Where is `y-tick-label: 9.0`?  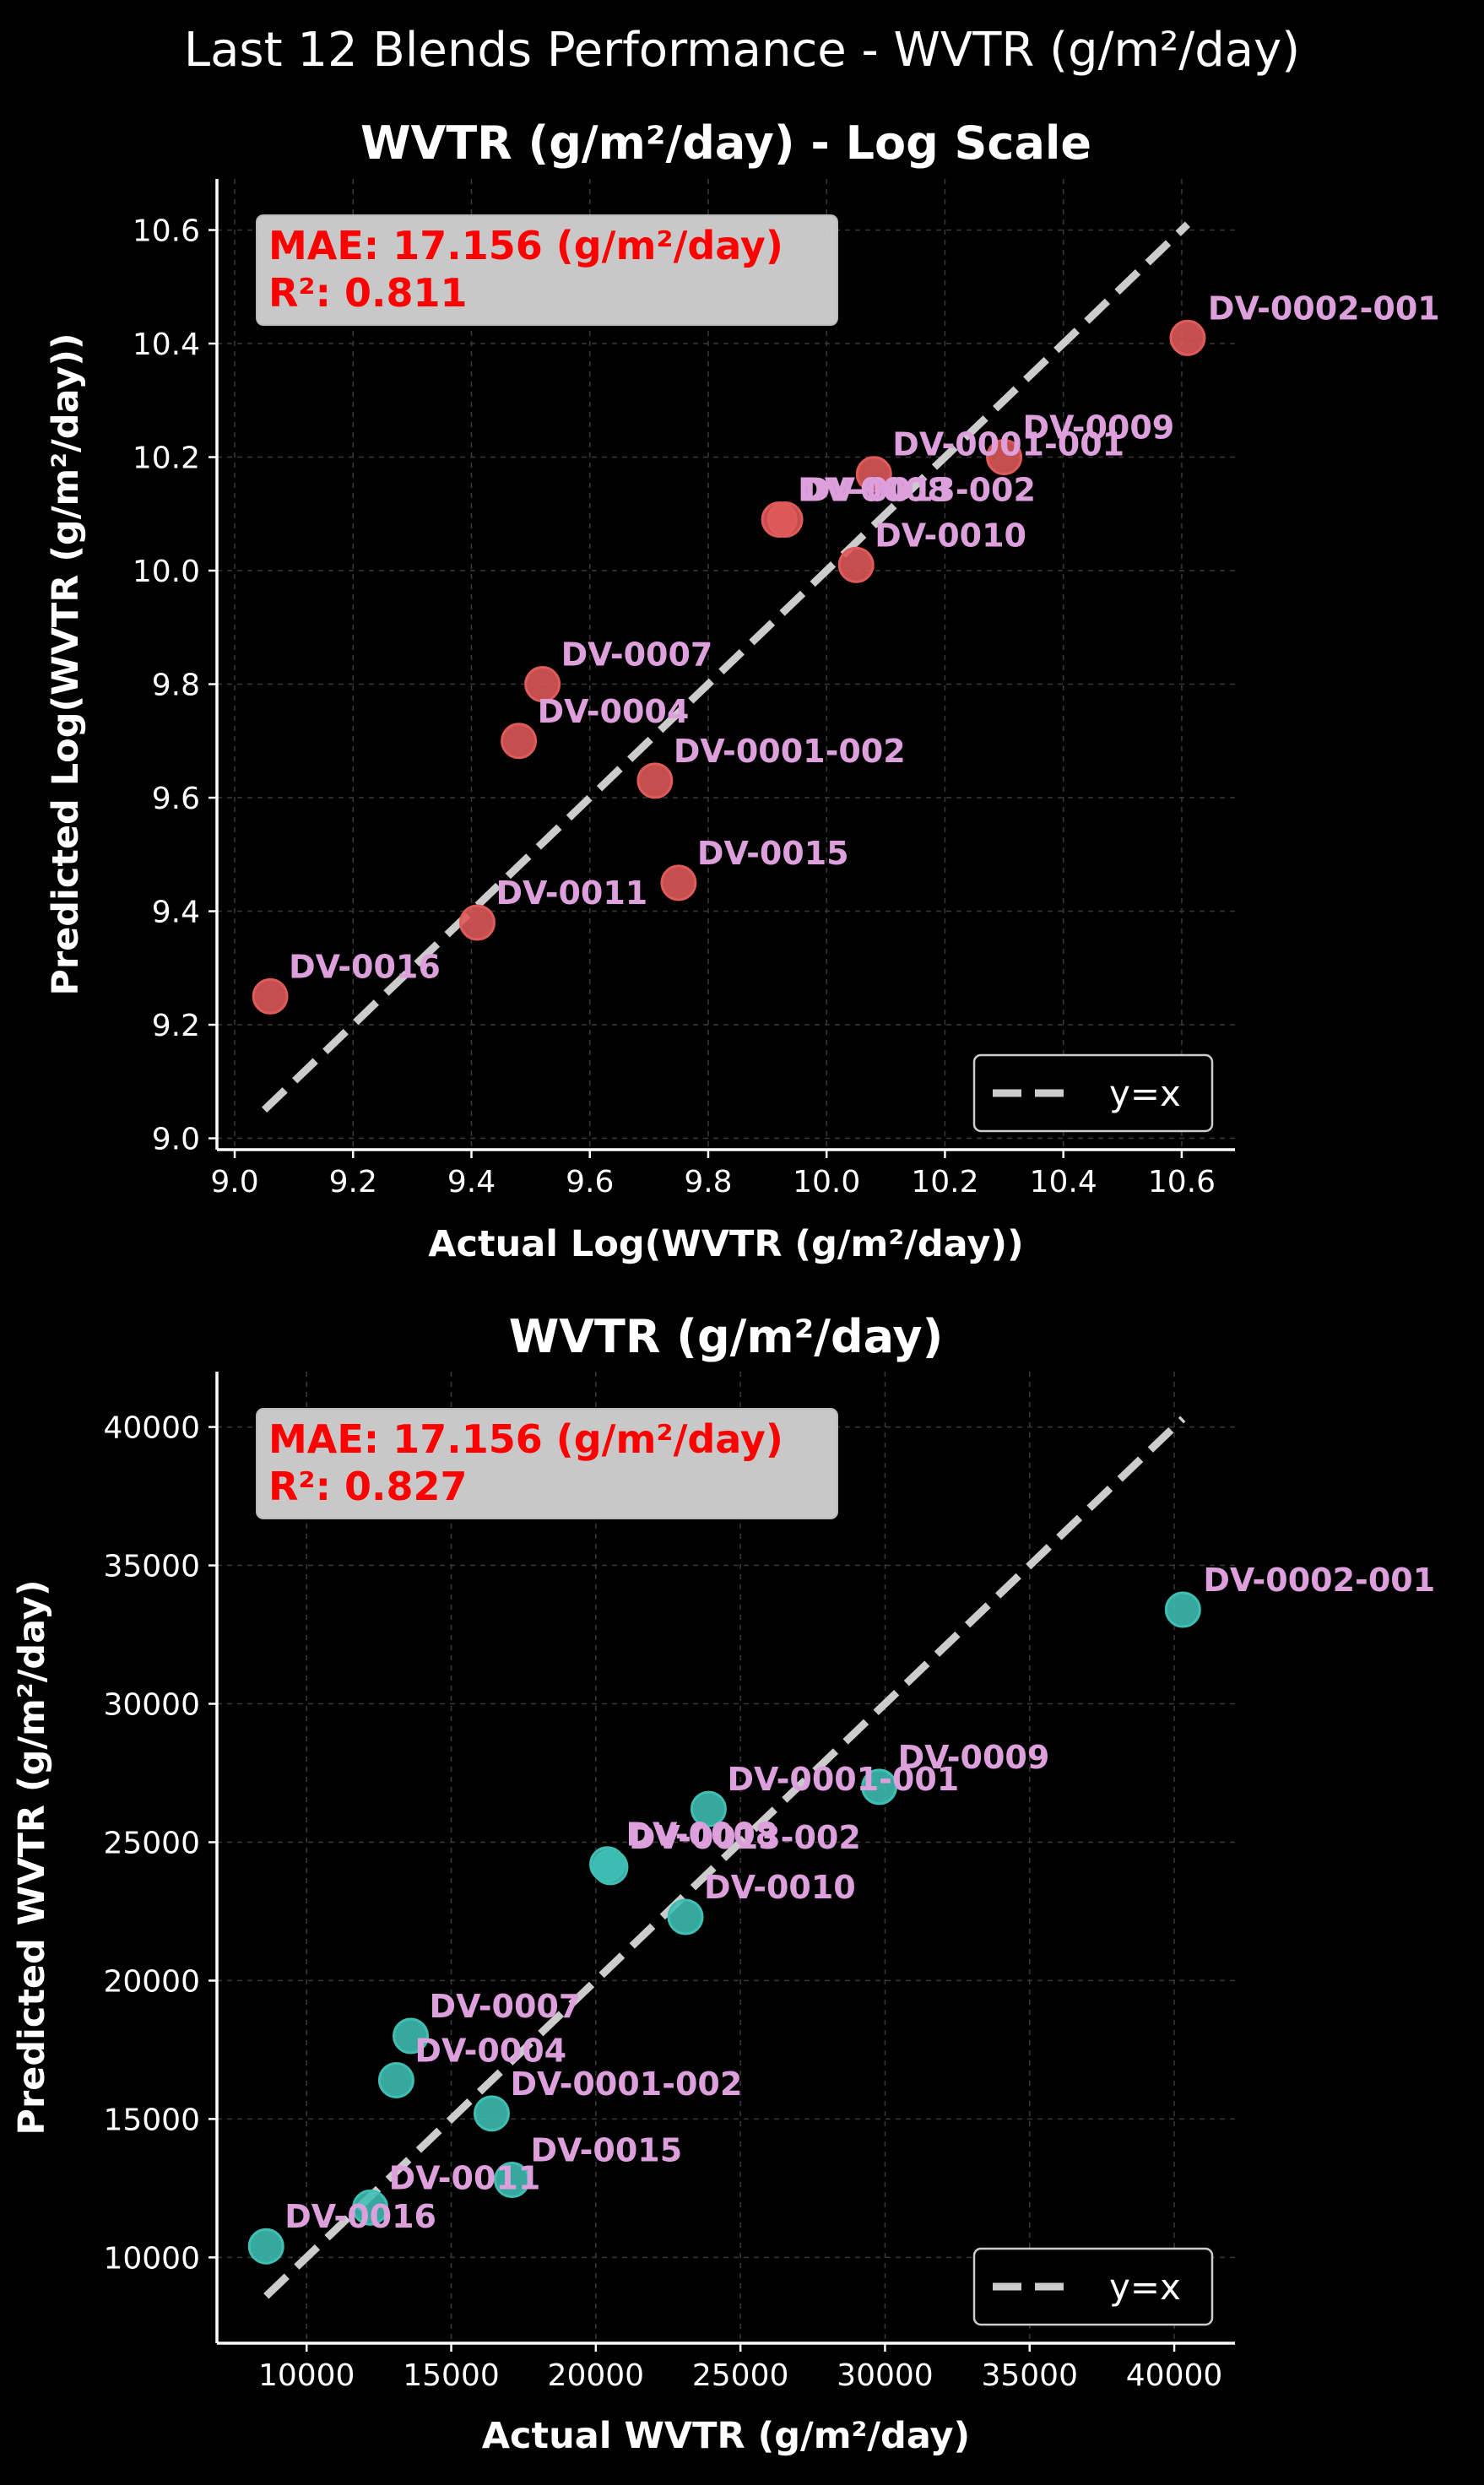
y-tick-label: 9.0 is located at coordinates (176, 1140).